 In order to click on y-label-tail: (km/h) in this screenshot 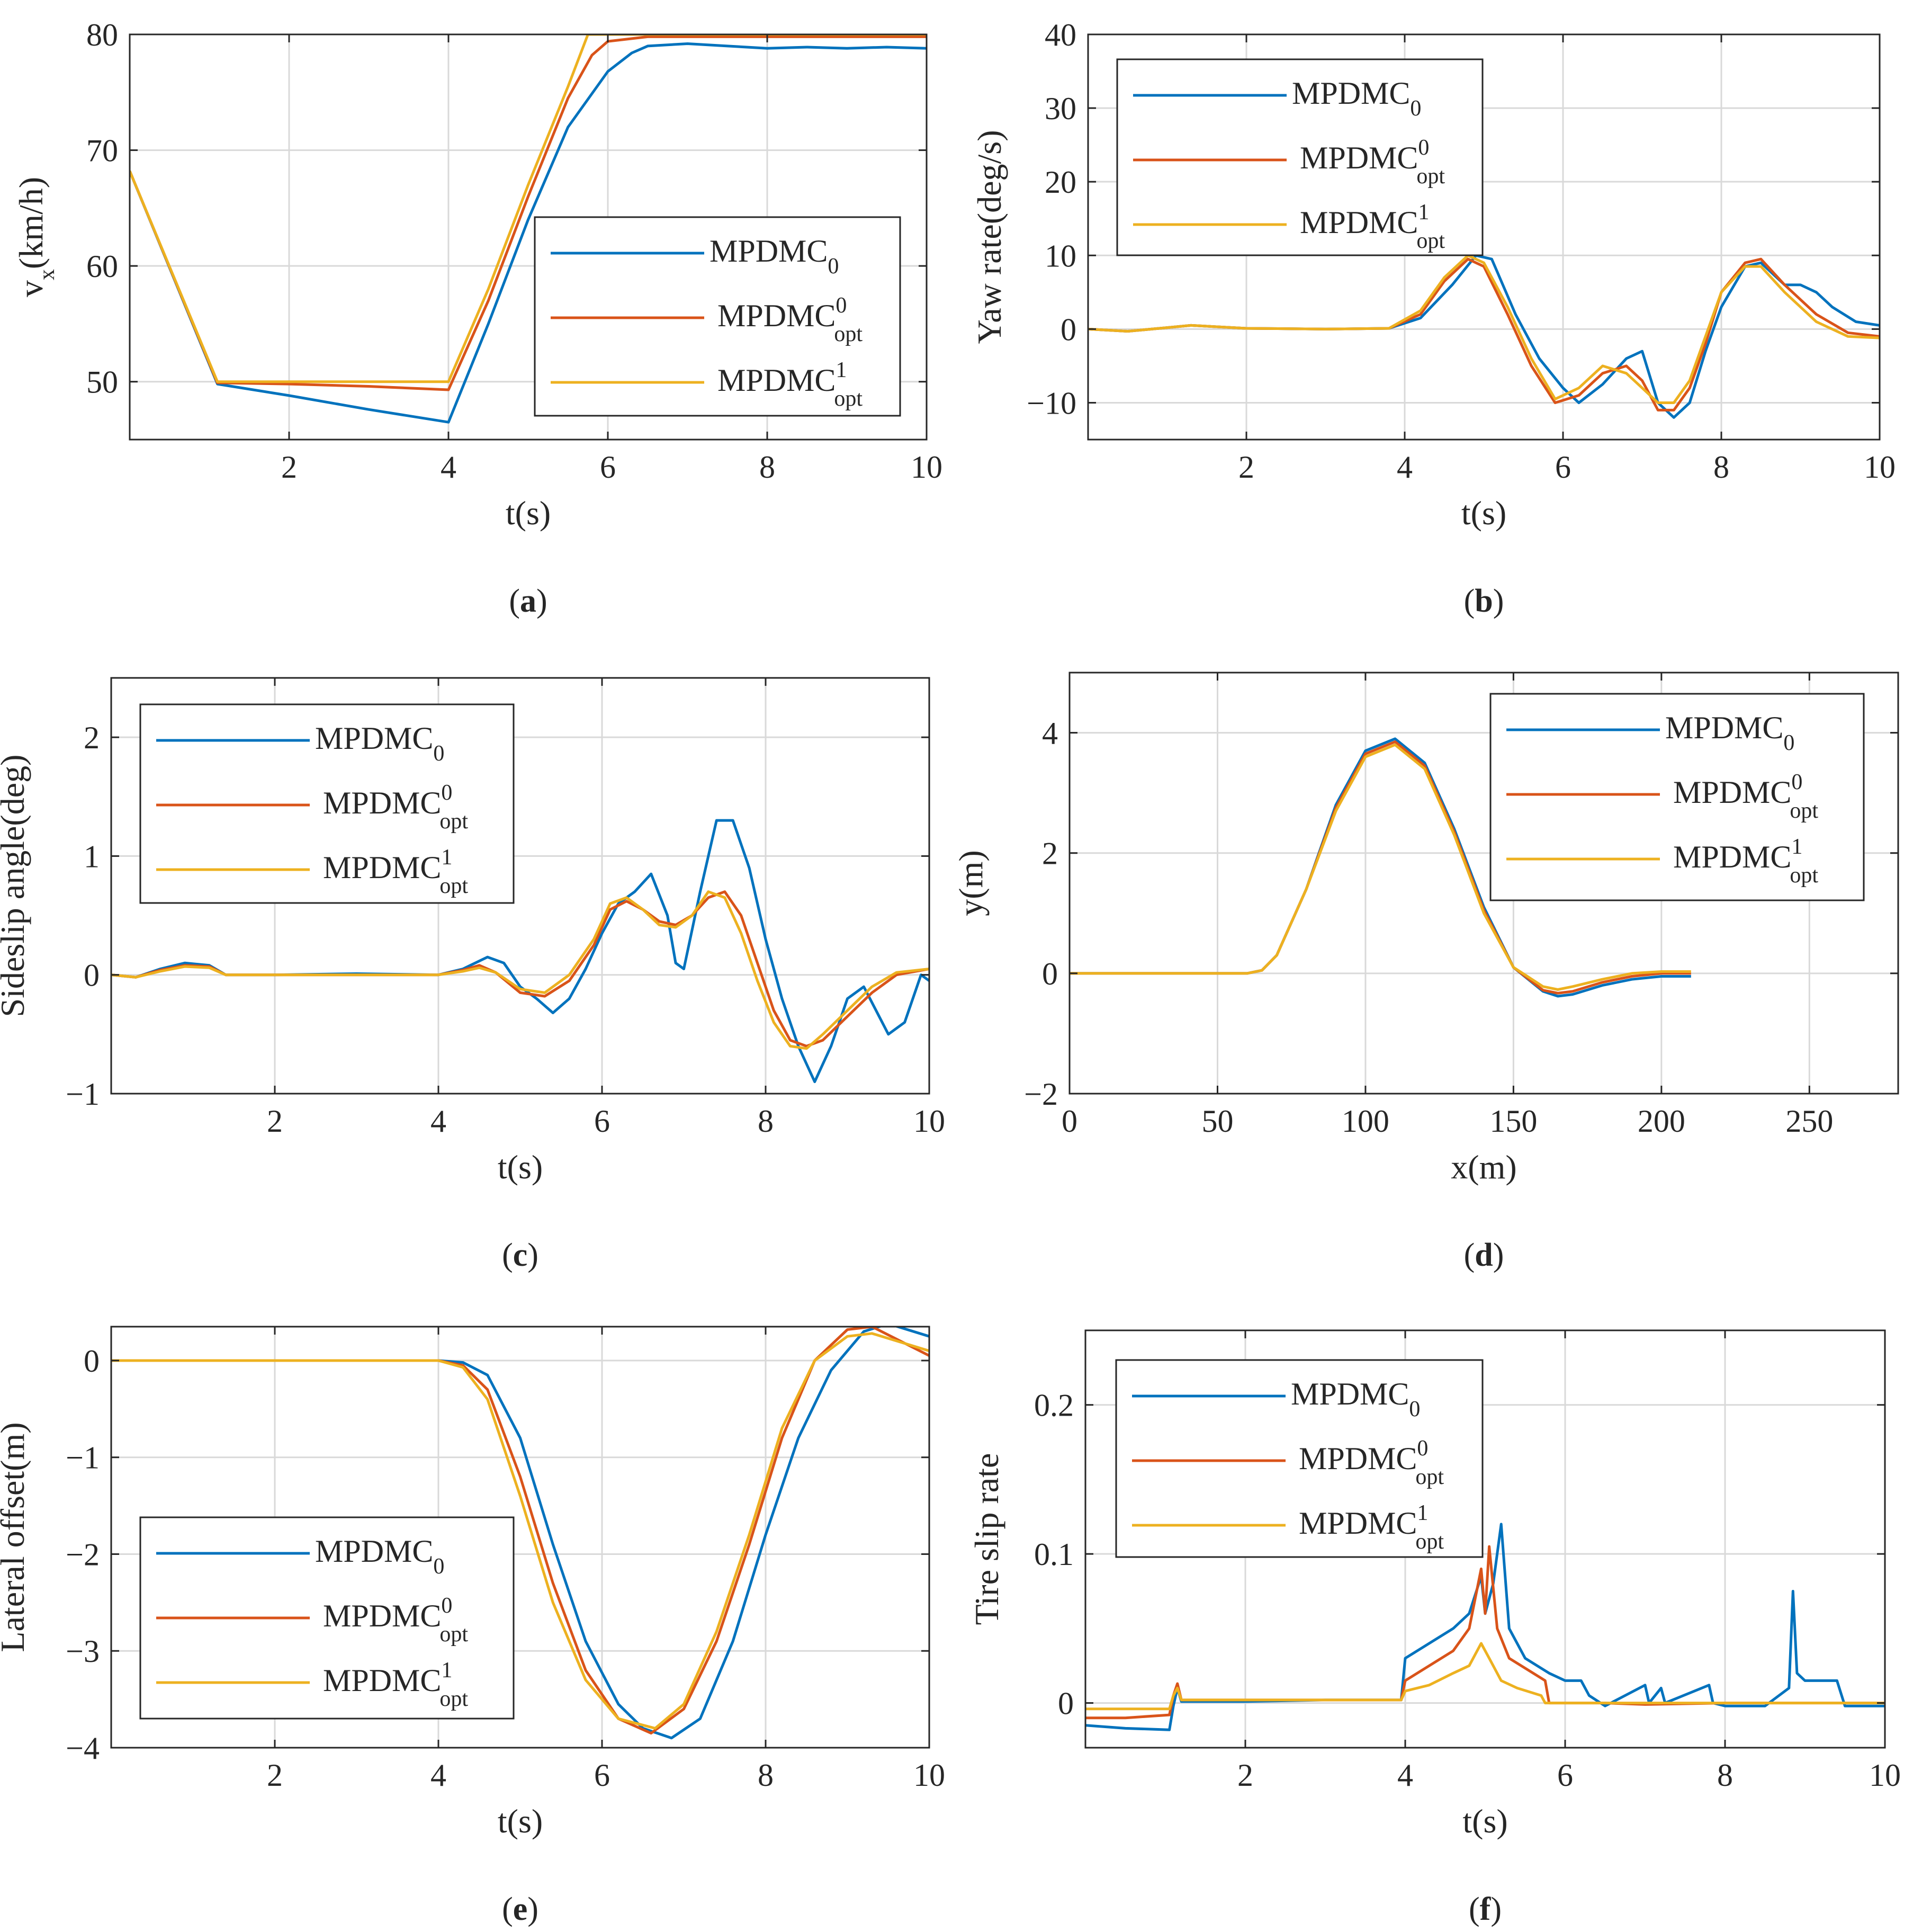, I will do `click(31, 223)`.